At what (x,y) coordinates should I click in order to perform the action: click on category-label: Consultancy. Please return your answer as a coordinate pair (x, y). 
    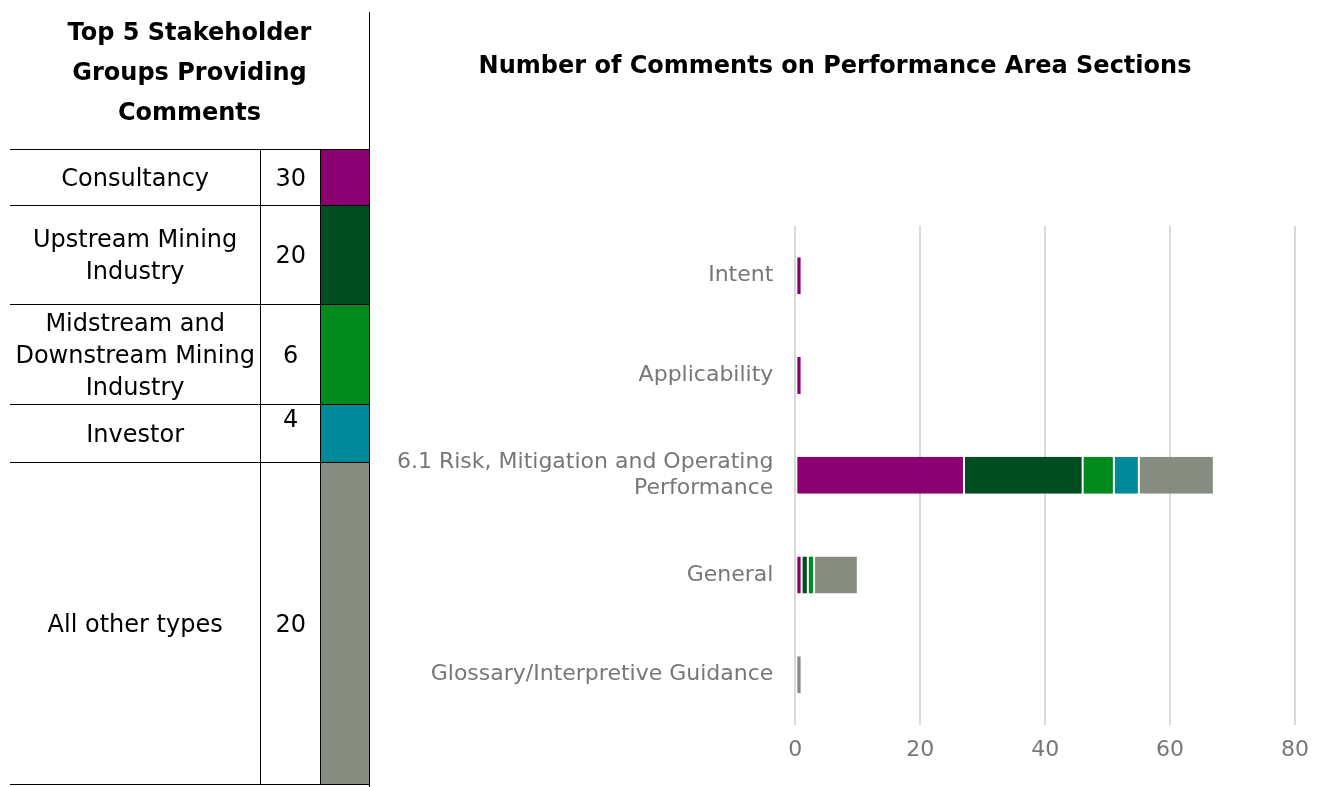
    Looking at the image, I should click on (136, 177).